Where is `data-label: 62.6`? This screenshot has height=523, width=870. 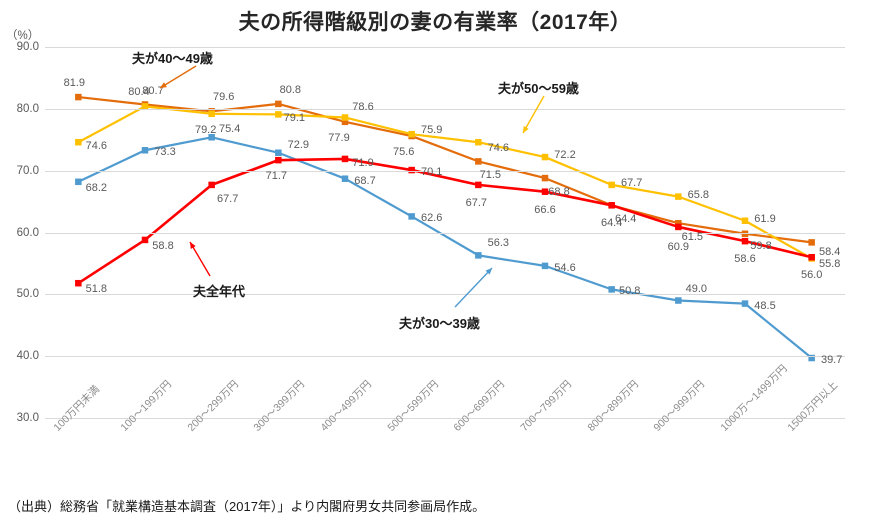 data-label: 62.6 is located at coordinates (431, 218).